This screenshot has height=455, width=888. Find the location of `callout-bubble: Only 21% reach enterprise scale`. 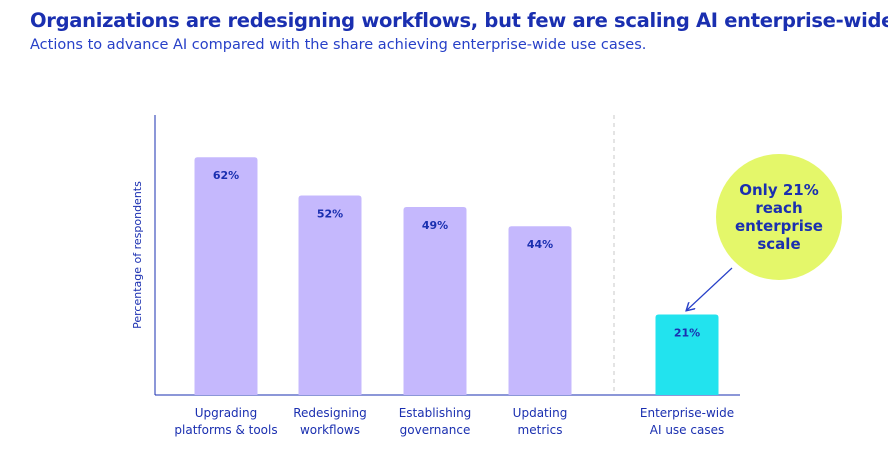

callout-bubble: Only 21% reach enterprise scale is located at coordinates (764, 232).